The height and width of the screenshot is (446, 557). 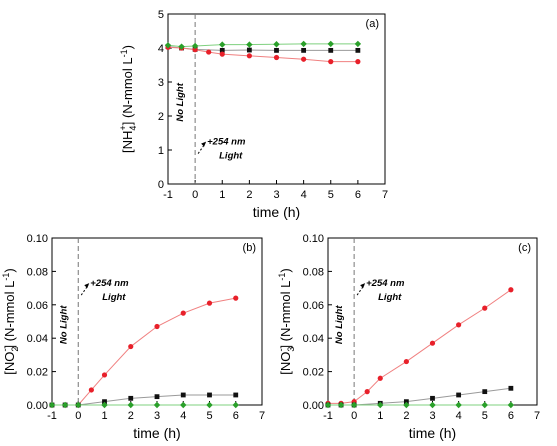 I want to click on panel-label: (c), so click(x=524, y=248).